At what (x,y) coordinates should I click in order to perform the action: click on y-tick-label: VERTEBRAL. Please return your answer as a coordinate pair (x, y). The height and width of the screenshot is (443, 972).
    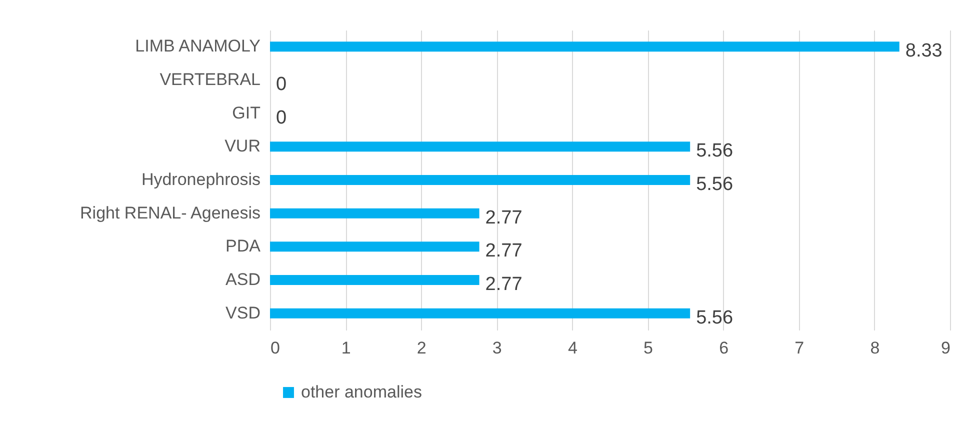
    Looking at the image, I should click on (210, 79).